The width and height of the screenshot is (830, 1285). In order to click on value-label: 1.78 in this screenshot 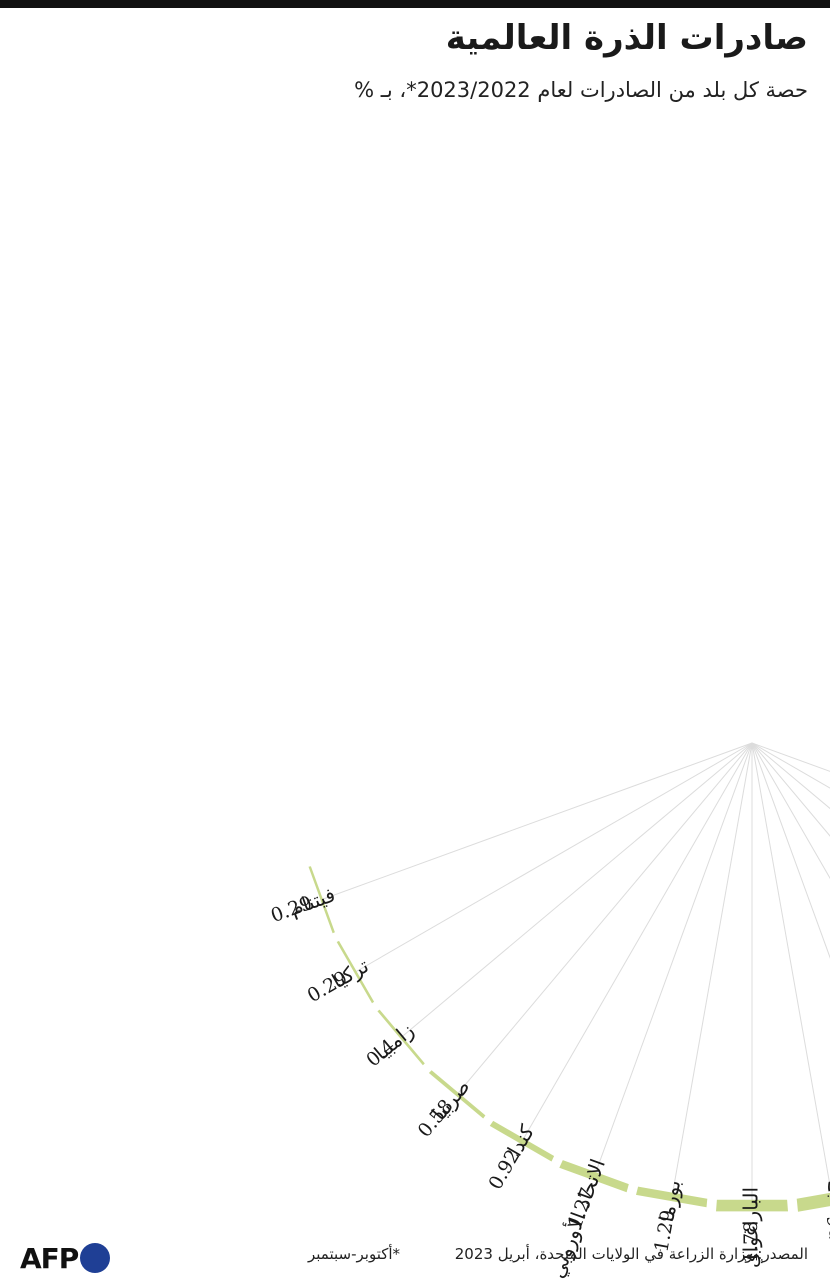, I will do `click(751, 1242)`.